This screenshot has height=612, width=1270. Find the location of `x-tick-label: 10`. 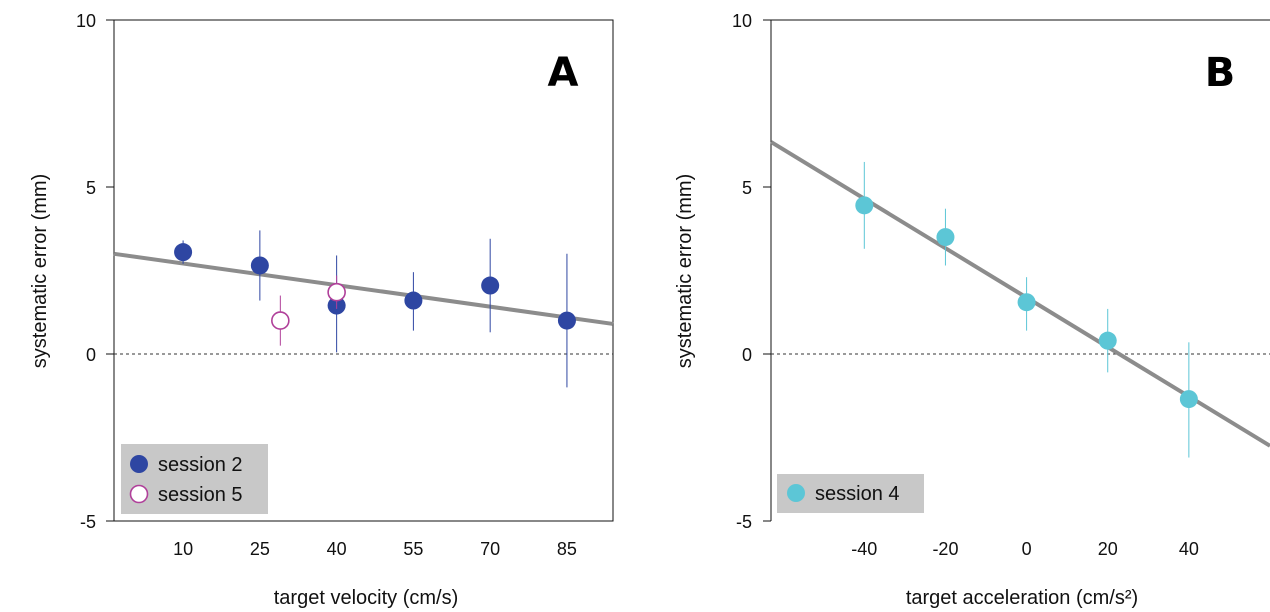

x-tick-label: 10 is located at coordinates (183, 549).